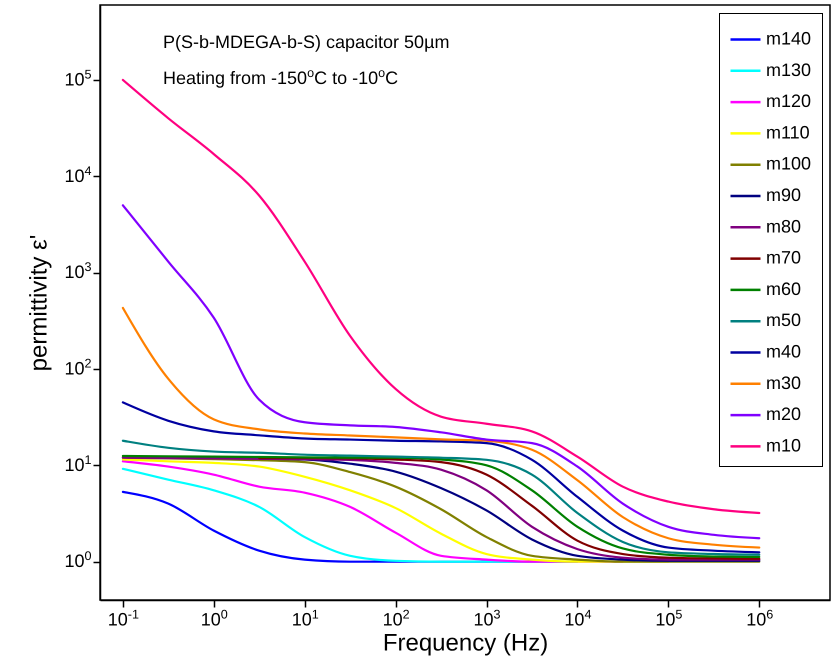 The width and height of the screenshot is (835, 671). Describe the element at coordinates (784, 320) in the screenshot. I see `legend-label: m50` at that location.